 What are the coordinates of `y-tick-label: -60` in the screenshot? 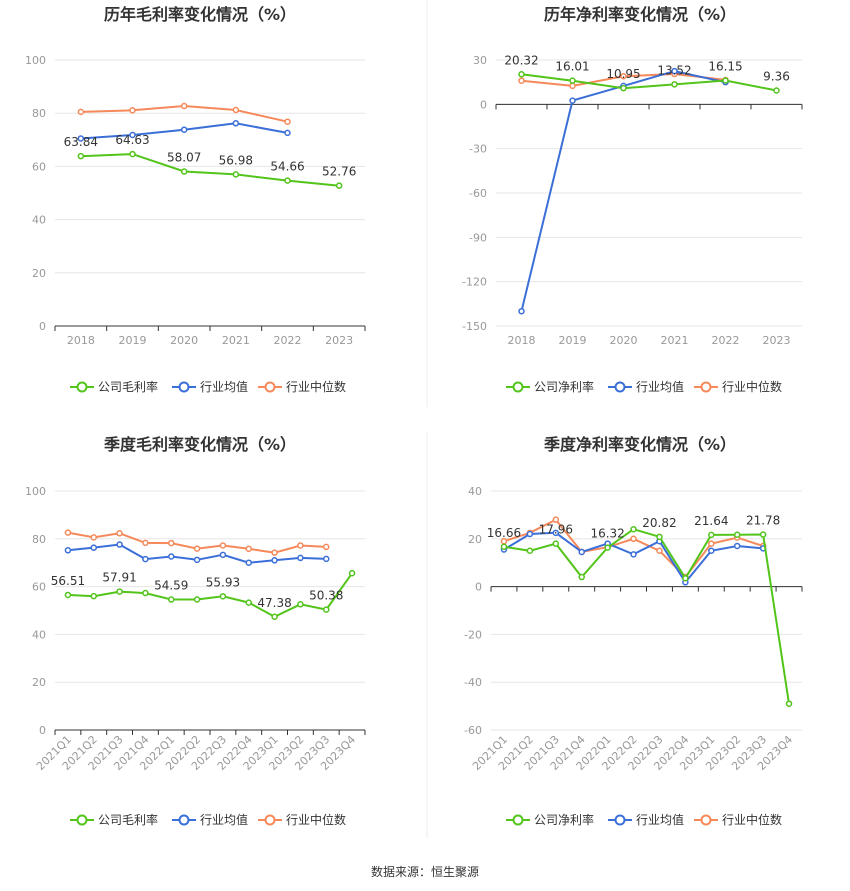 It's located at (478, 193).